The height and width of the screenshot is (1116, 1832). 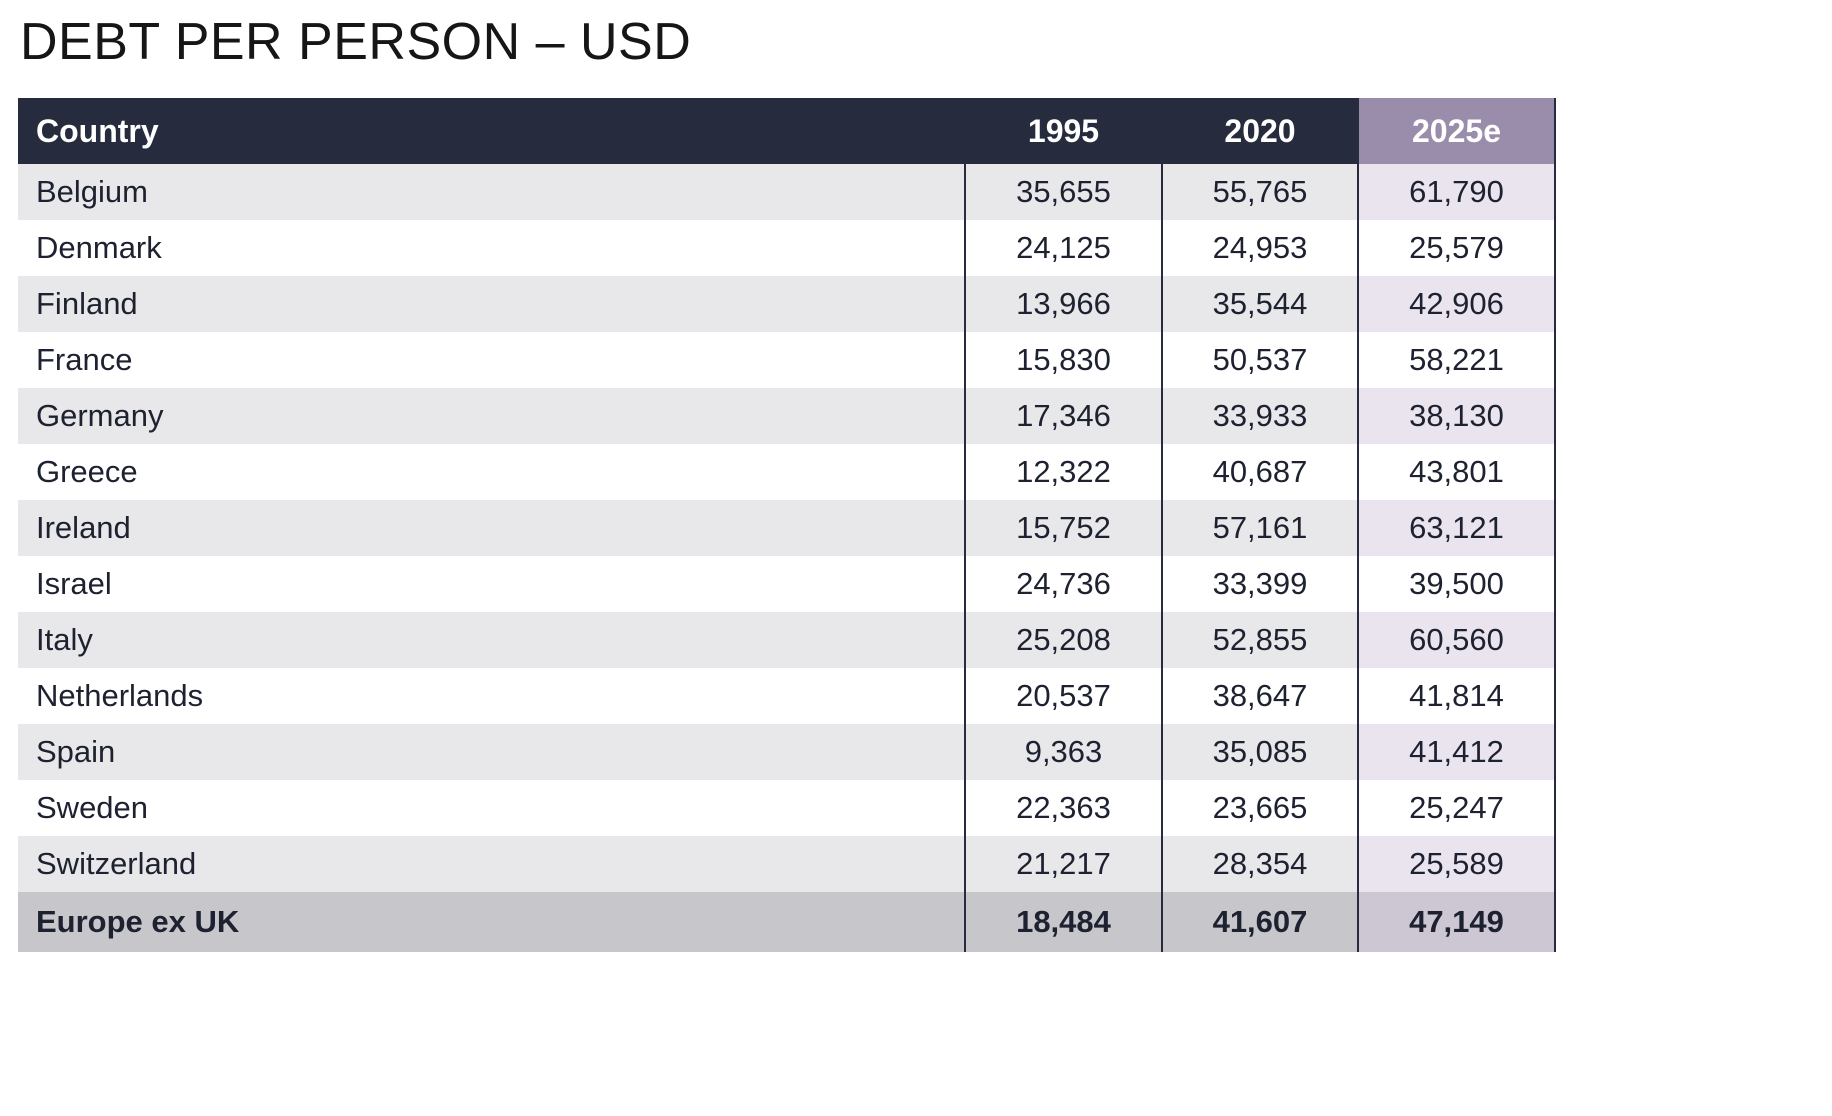 What do you see at coordinates (1456, 416) in the screenshot?
I see `value-2025e-cell: 38,130` at bounding box center [1456, 416].